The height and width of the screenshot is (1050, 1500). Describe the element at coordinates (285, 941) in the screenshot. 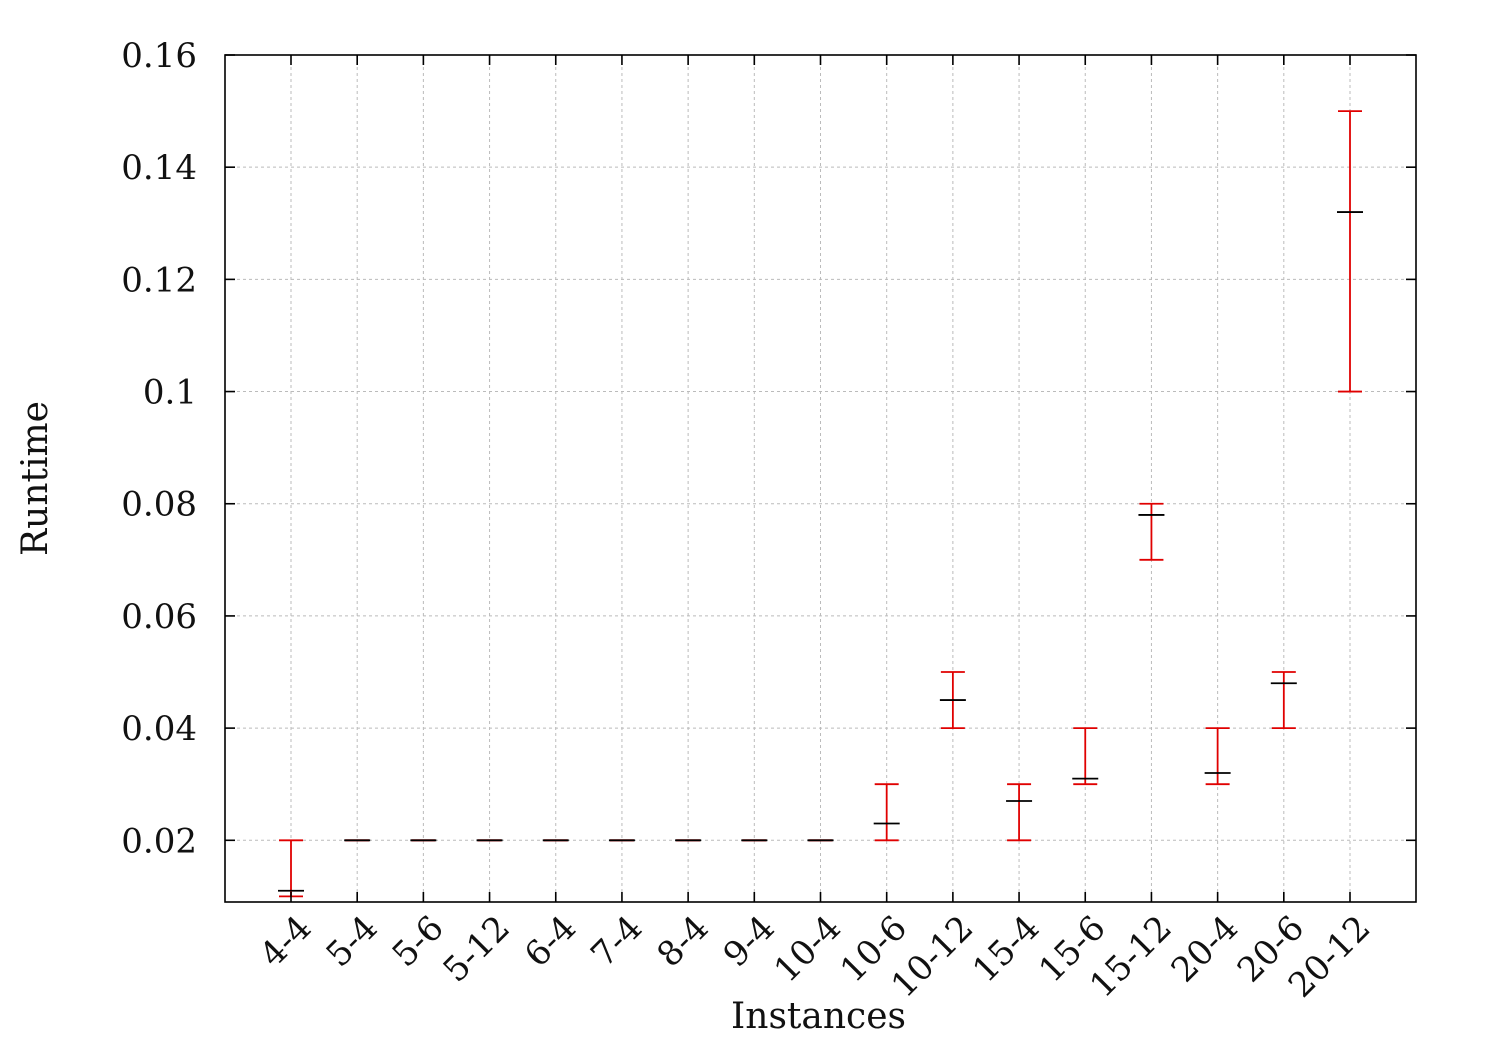

I see `x-tick-label: 4-4` at that location.